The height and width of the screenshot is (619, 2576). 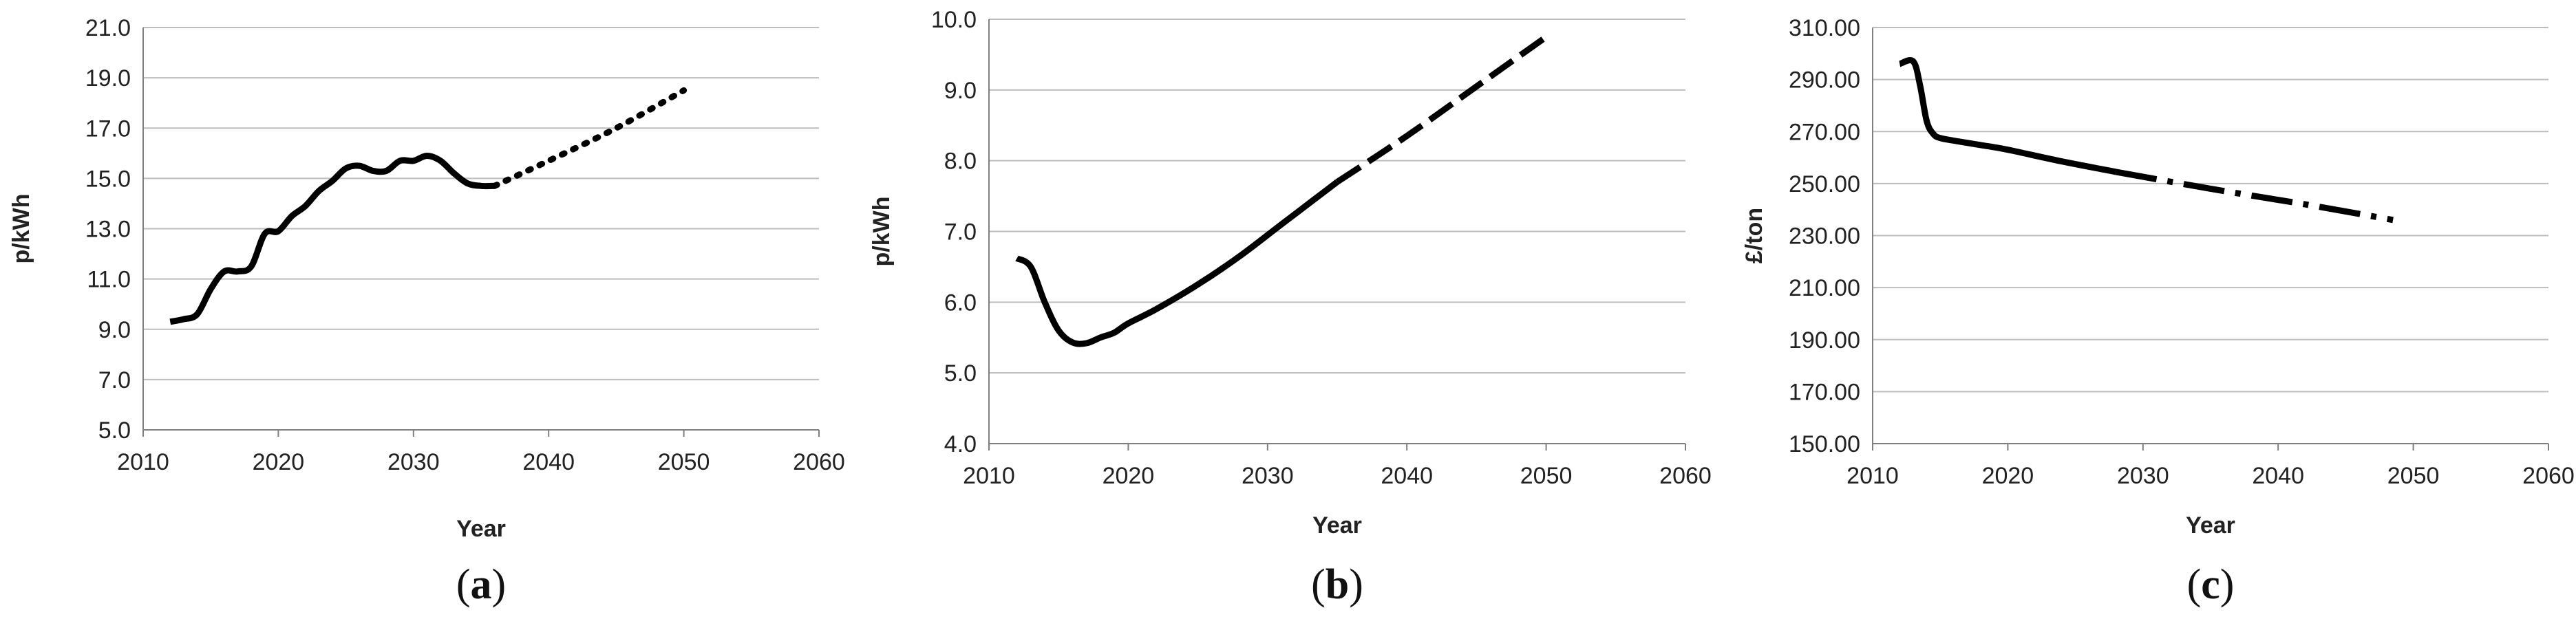 I want to click on y-tick-label: 4.0, so click(x=960, y=444).